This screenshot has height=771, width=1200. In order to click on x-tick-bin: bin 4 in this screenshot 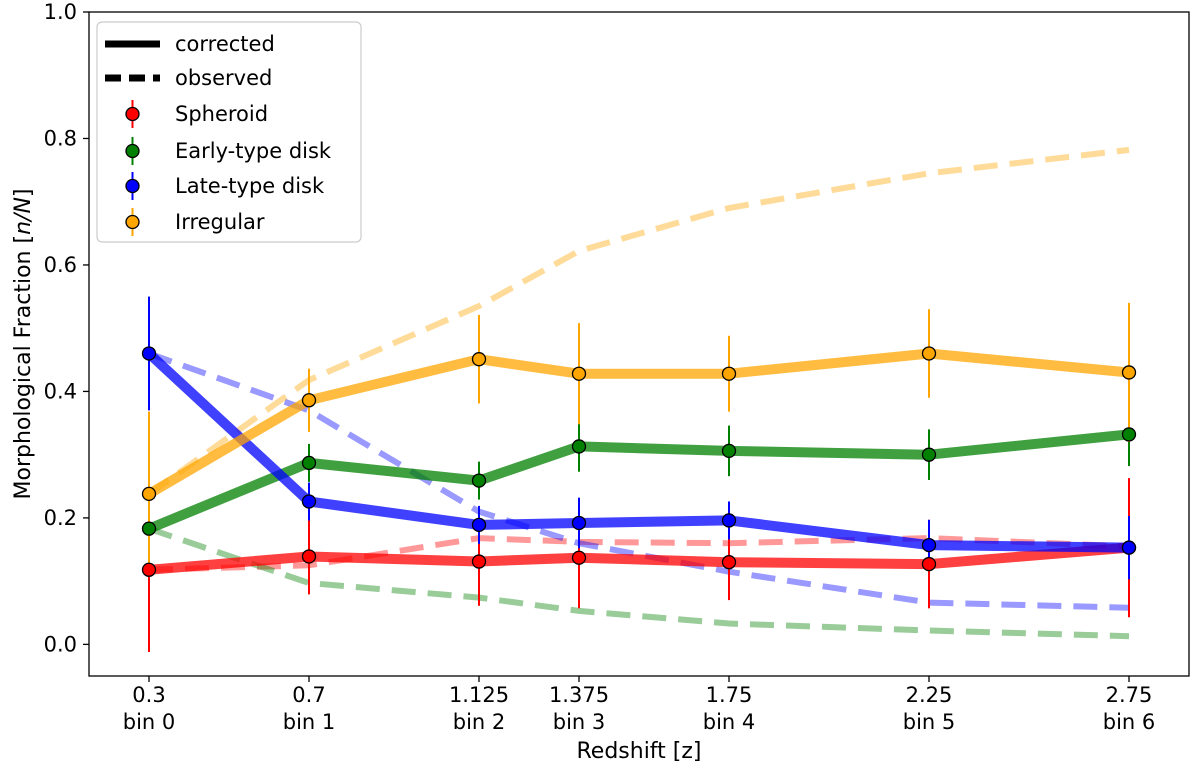, I will do `click(729, 722)`.